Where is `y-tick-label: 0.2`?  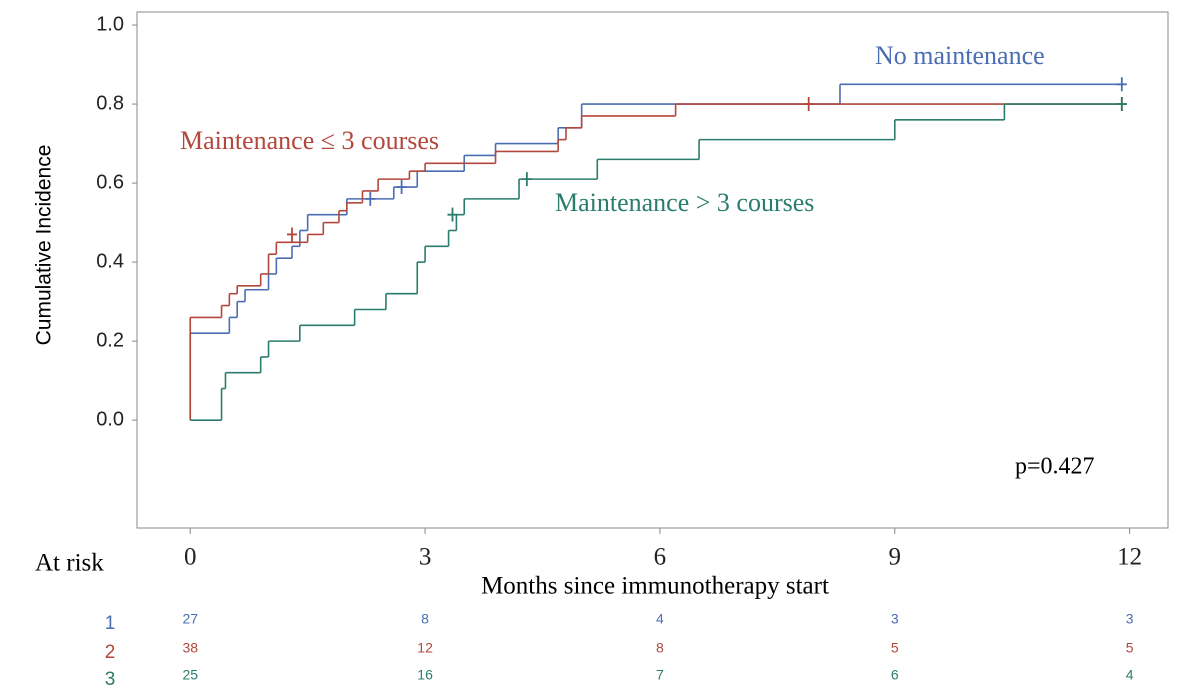
y-tick-label: 0.2 is located at coordinates (110, 340).